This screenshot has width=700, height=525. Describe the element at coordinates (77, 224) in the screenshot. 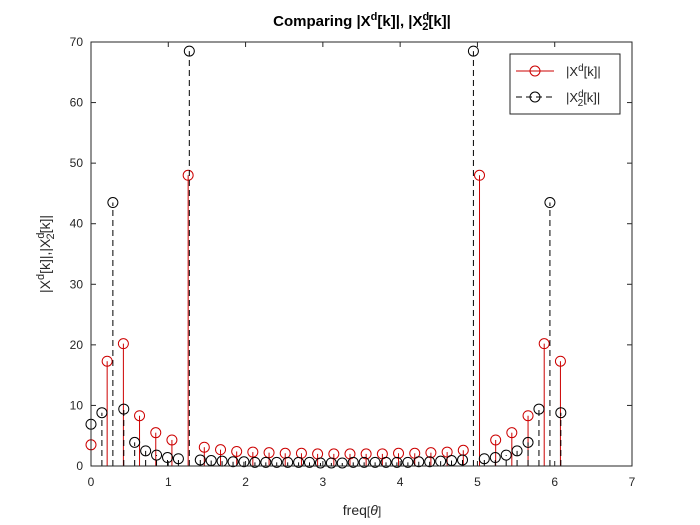

I see `y-tick-label: 40` at that location.